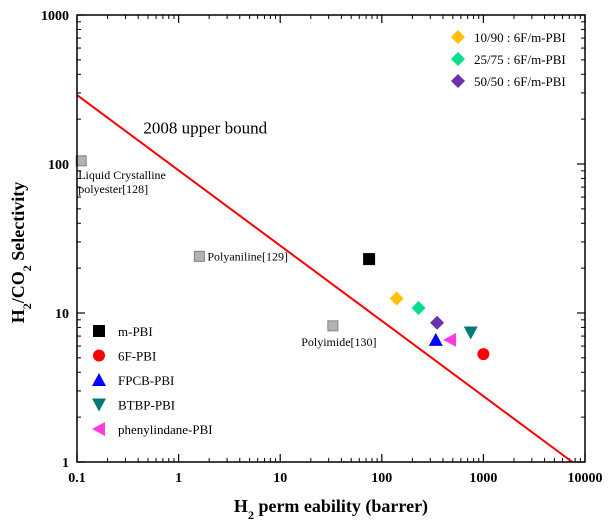 The height and width of the screenshot is (520, 616). Describe the element at coordinates (458, 59) in the screenshot. I see `legend-marker-25-75-6f-m-pbi` at that location.